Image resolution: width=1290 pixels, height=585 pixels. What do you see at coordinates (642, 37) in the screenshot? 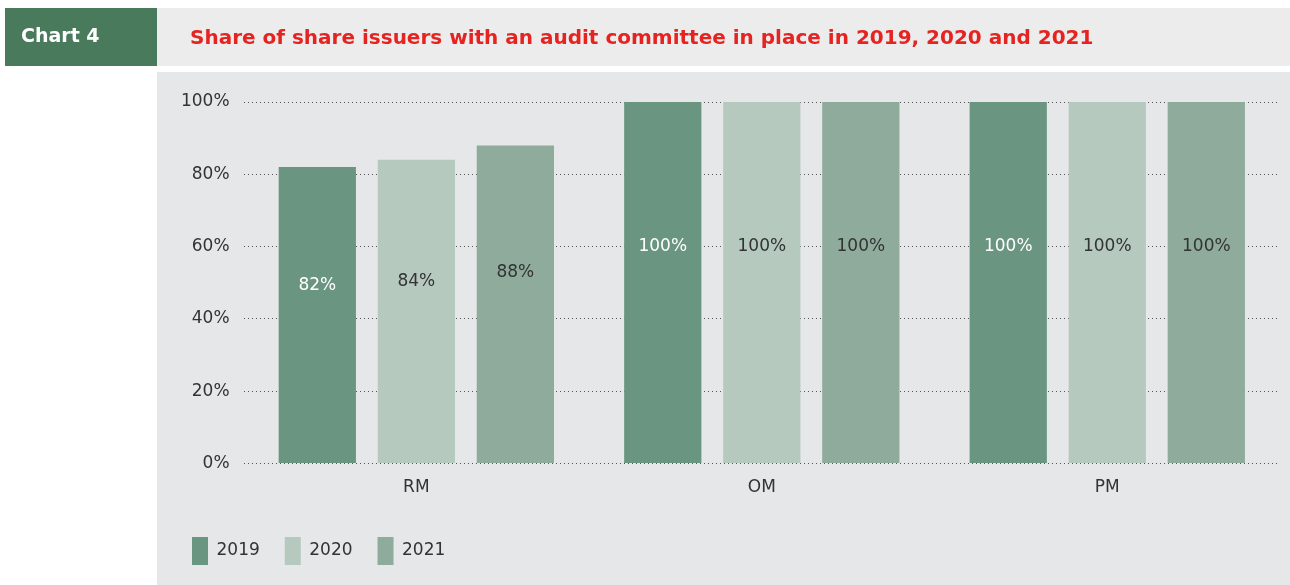
I see `chart-title: Share of share issuers with an audit committee in place in 2019, 2020 and 2021` at bounding box center [642, 37].